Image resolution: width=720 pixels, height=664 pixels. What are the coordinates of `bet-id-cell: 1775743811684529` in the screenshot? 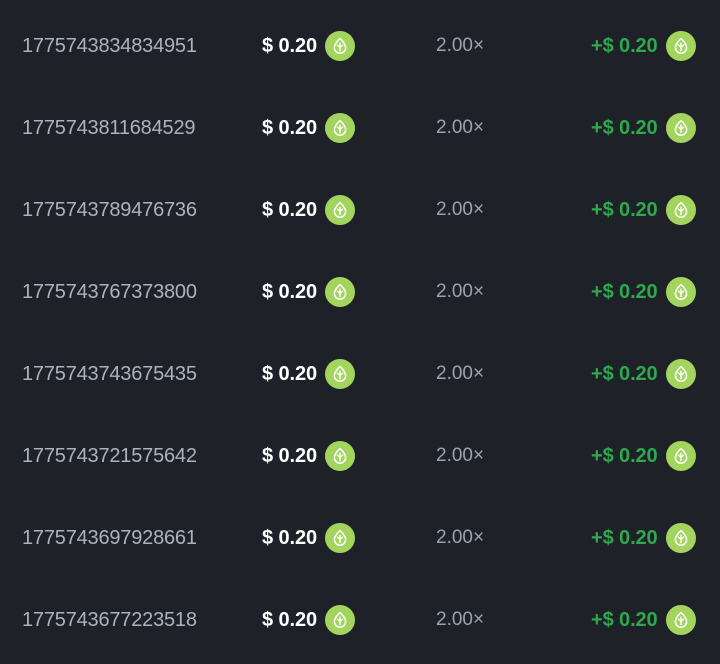 It's located at (110, 128).